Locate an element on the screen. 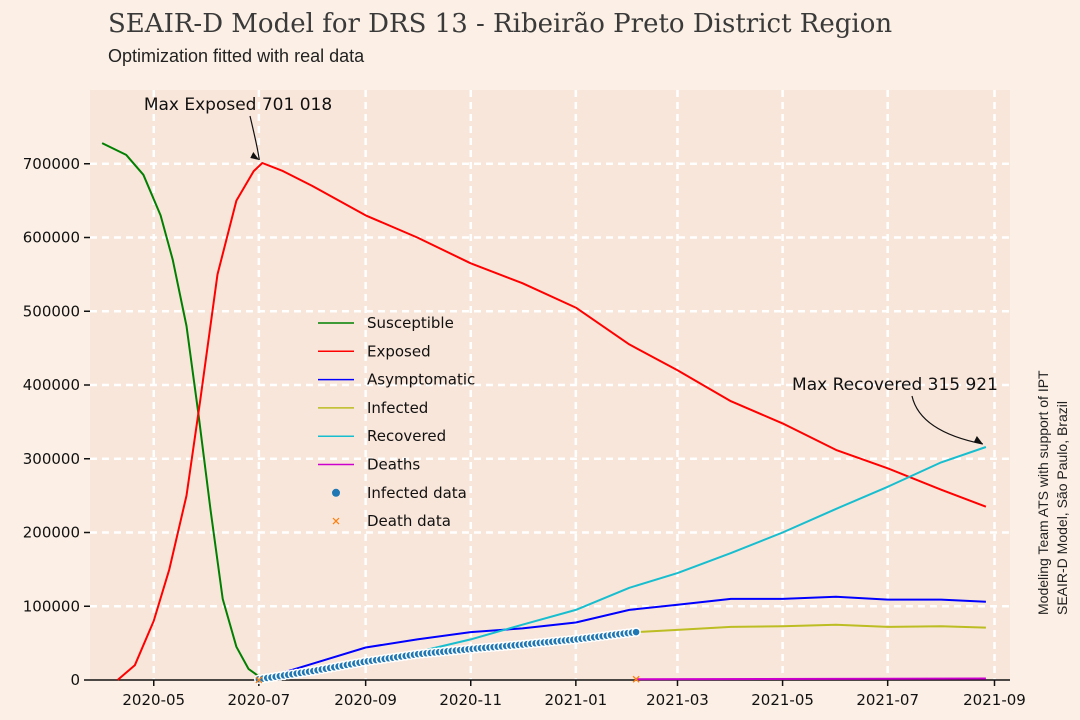 Image resolution: width=1080 pixels, height=720 pixels. legend-label: Infected data is located at coordinates (417, 493).